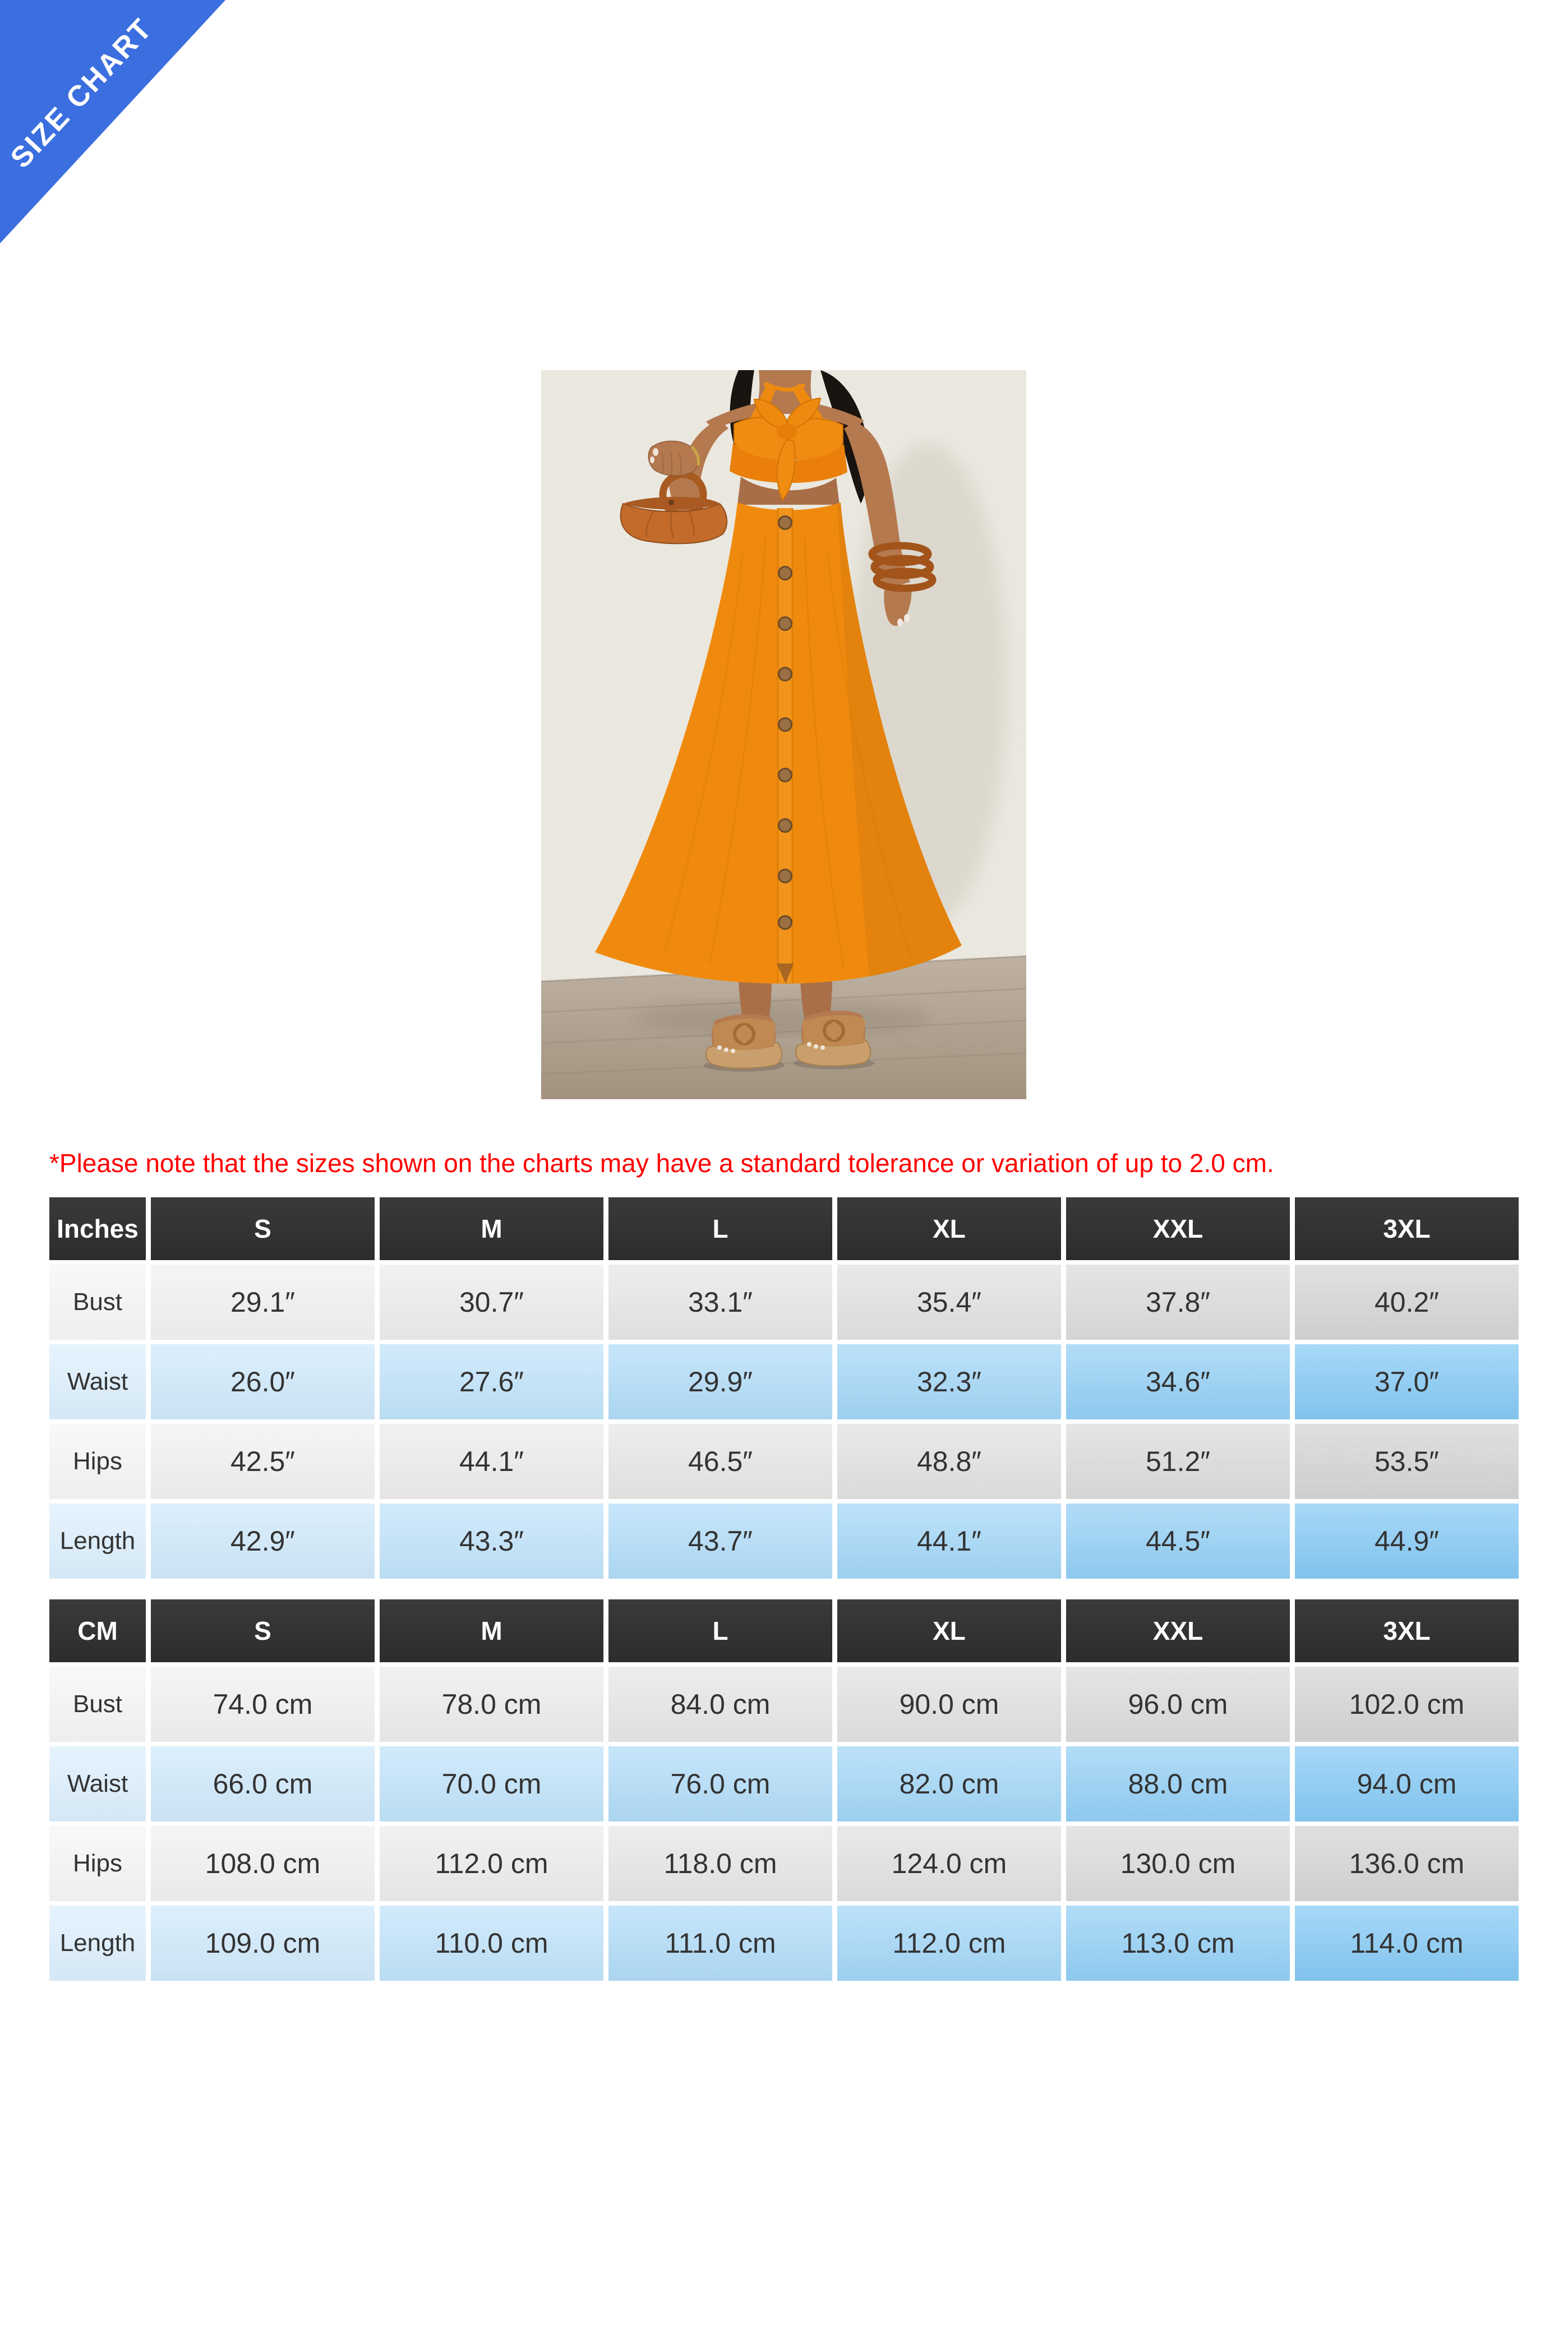 This screenshot has width=1568, height=2352. What do you see at coordinates (720, 1302) in the screenshot?
I see `size-value-cell: 33.1″` at bounding box center [720, 1302].